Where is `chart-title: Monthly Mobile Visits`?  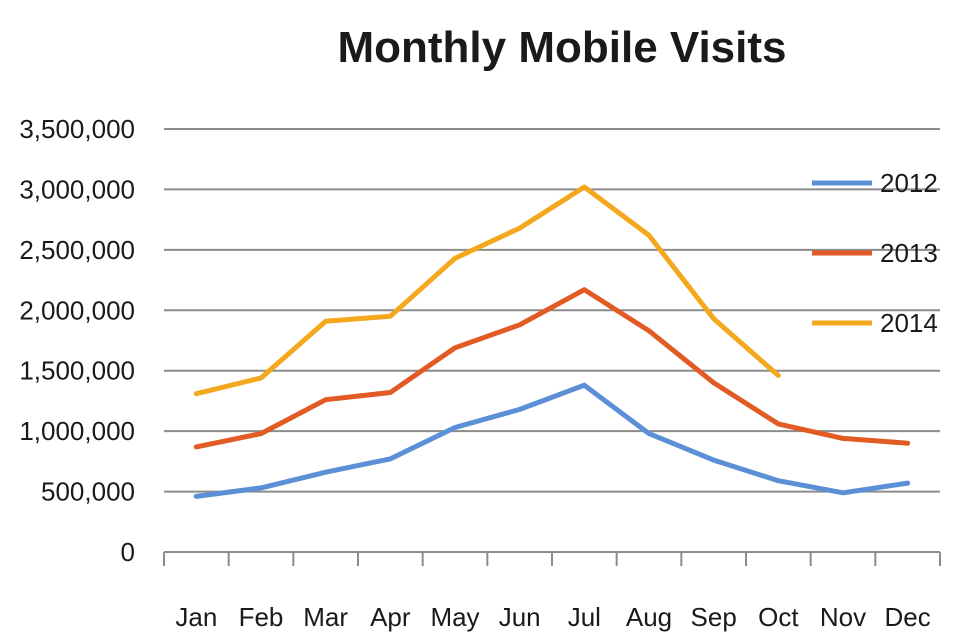 chart-title: Monthly Mobile Visits is located at coordinates (561, 47).